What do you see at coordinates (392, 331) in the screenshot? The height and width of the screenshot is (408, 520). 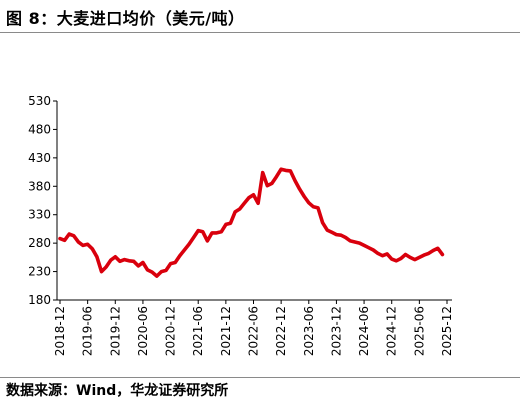 I see `x-tick-label: 2024-12` at bounding box center [392, 331].